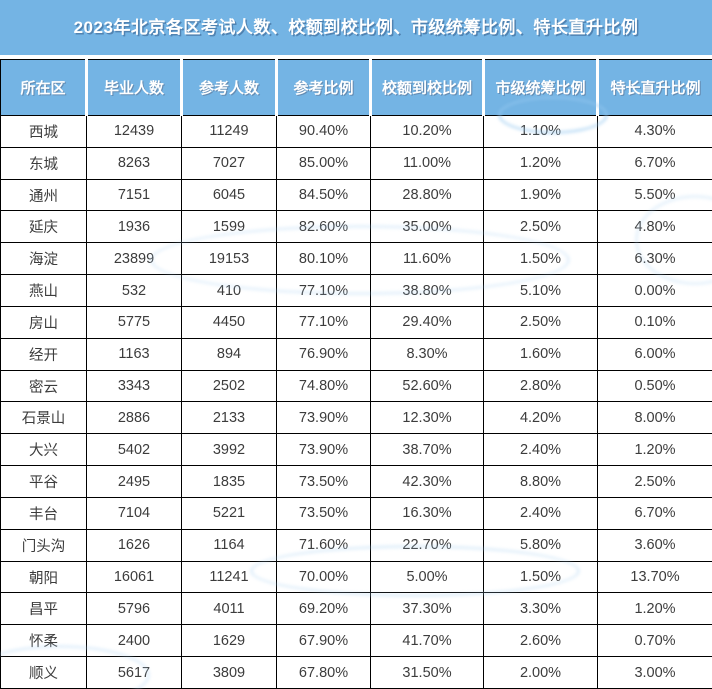  Describe the element at coordinates (654, 87) in the screenshot. I see `column-header: 特长直升比例` at that location.